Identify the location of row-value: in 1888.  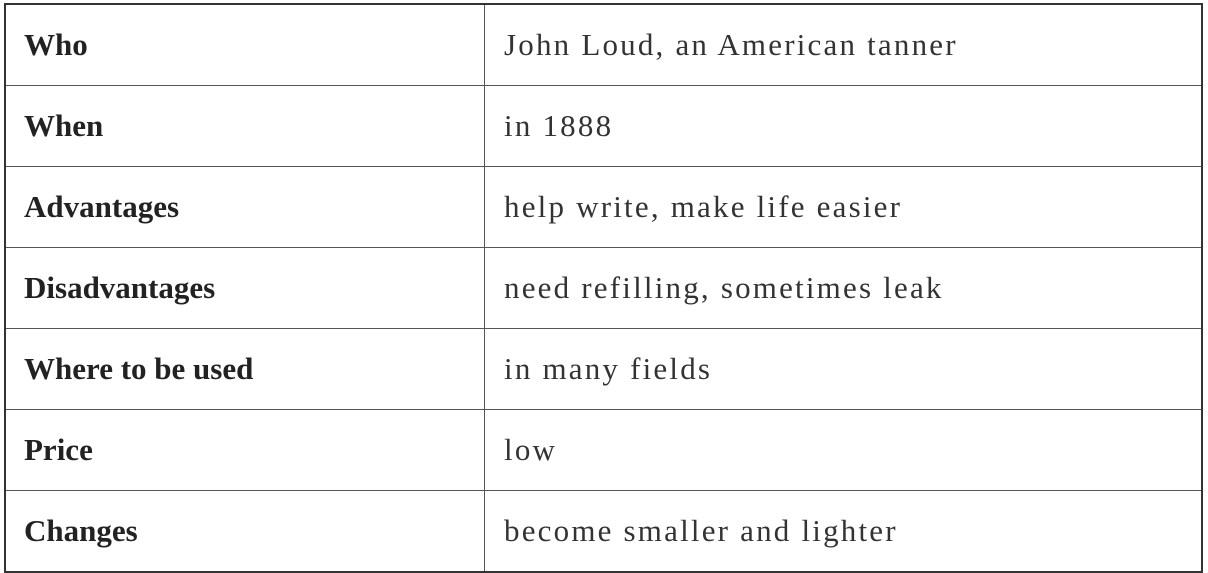
(843, 126).